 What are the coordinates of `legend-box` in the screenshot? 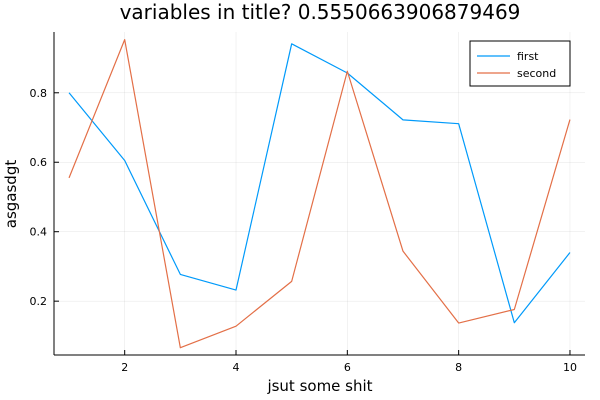 It's located at (520, 63).